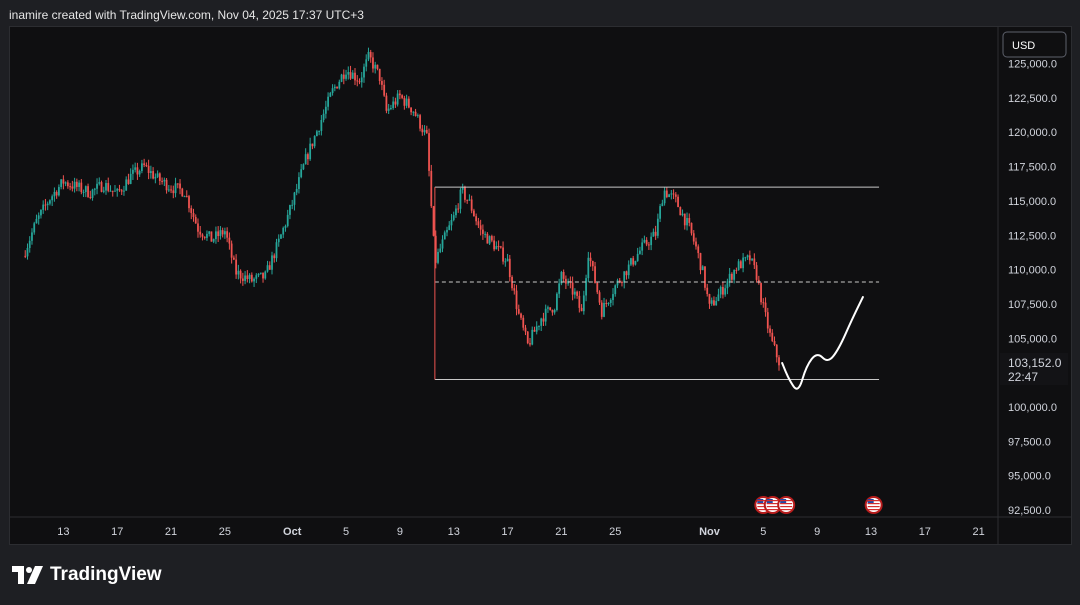  I want to click on time-tick-label: Oct, so click(292, 532).